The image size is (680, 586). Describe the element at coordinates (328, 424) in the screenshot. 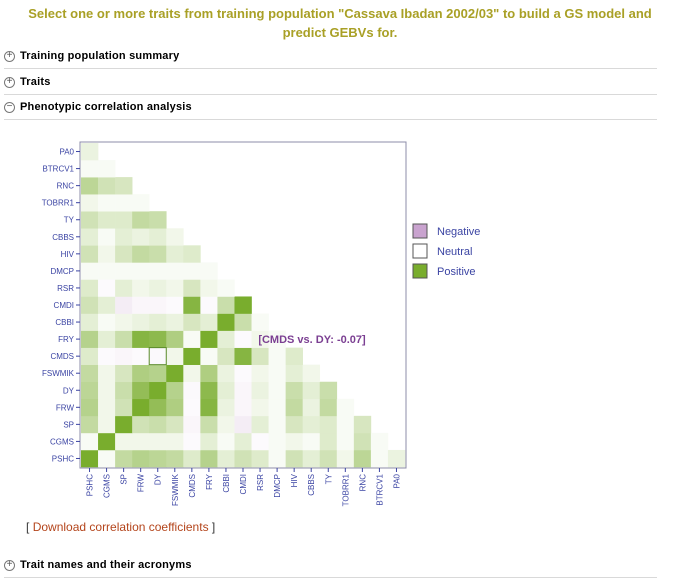

I see `heatmap-cell-TY-SP` at that location.